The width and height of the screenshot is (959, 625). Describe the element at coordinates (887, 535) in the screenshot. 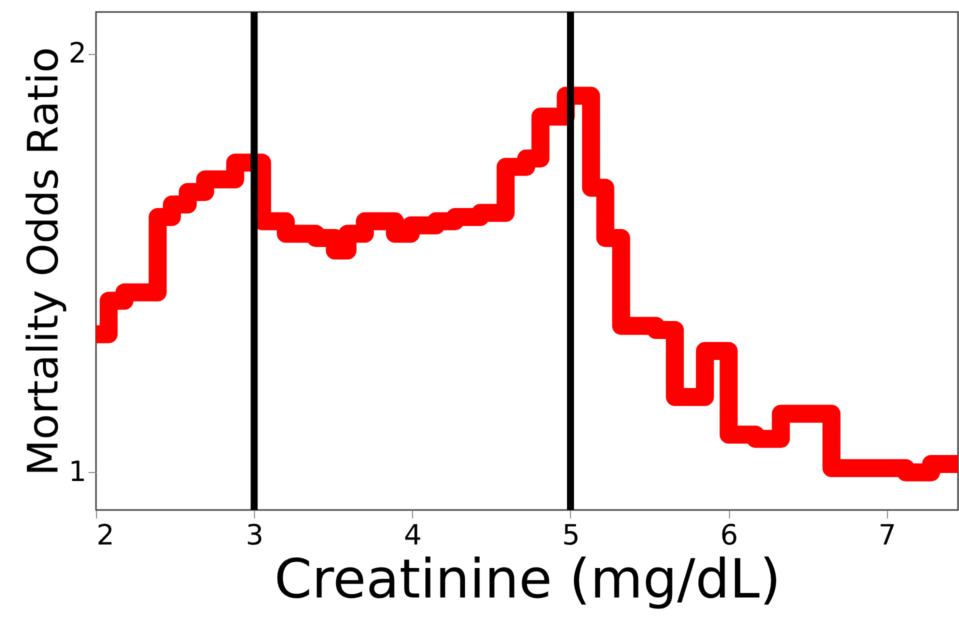

I see `x-tick-label: 7` at that location.